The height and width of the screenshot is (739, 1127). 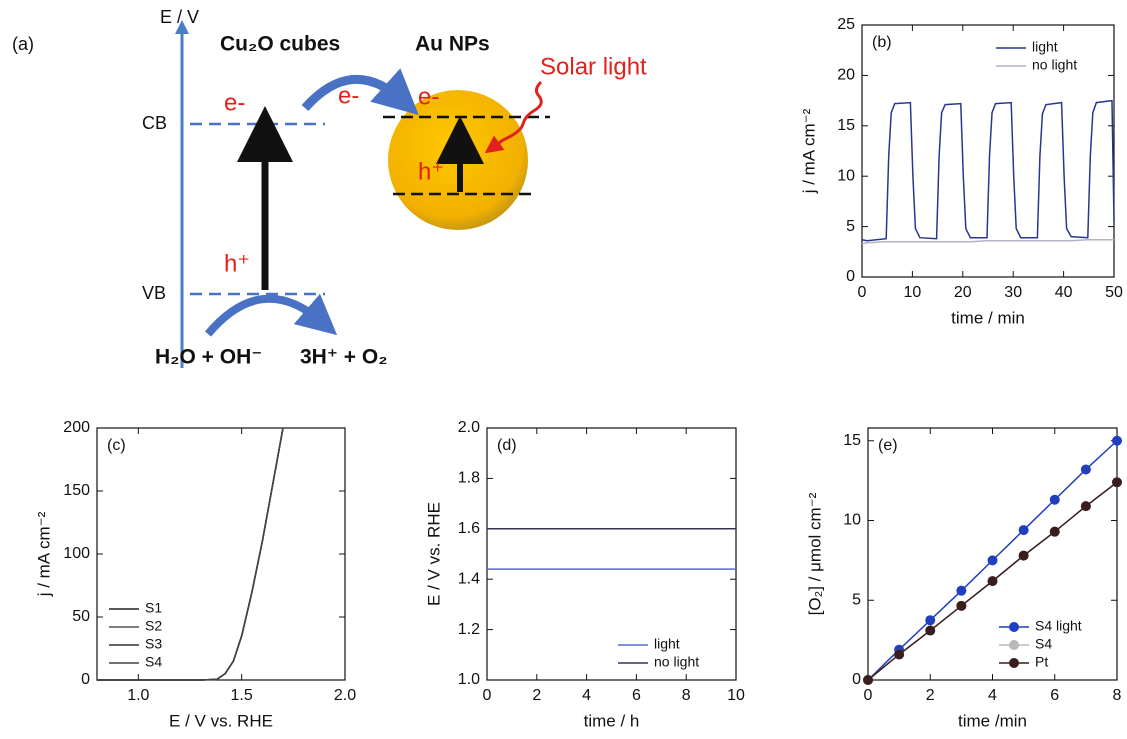 What do you see at coordinates (344, 357) in the screenshot?
I see `products: 3H⁺ + O₂` at bounding box center [344, 357].